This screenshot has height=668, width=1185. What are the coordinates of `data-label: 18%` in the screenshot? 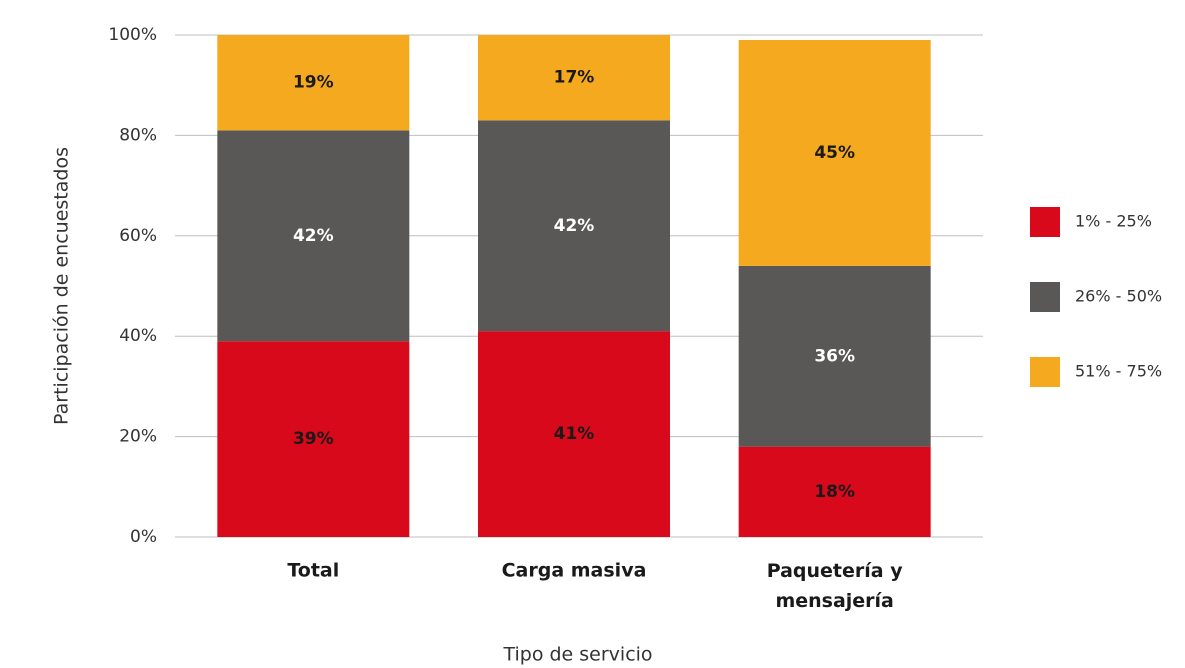 It's located at (834, 492).